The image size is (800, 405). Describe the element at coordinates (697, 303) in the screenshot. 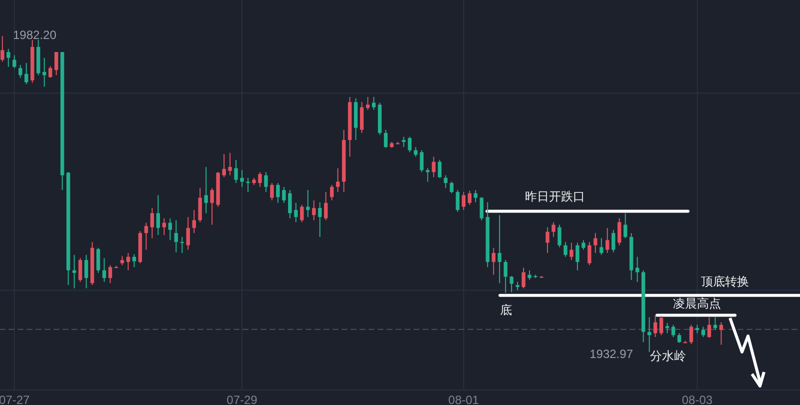

I see `ref-line-label: 凌晨高点` at that location.